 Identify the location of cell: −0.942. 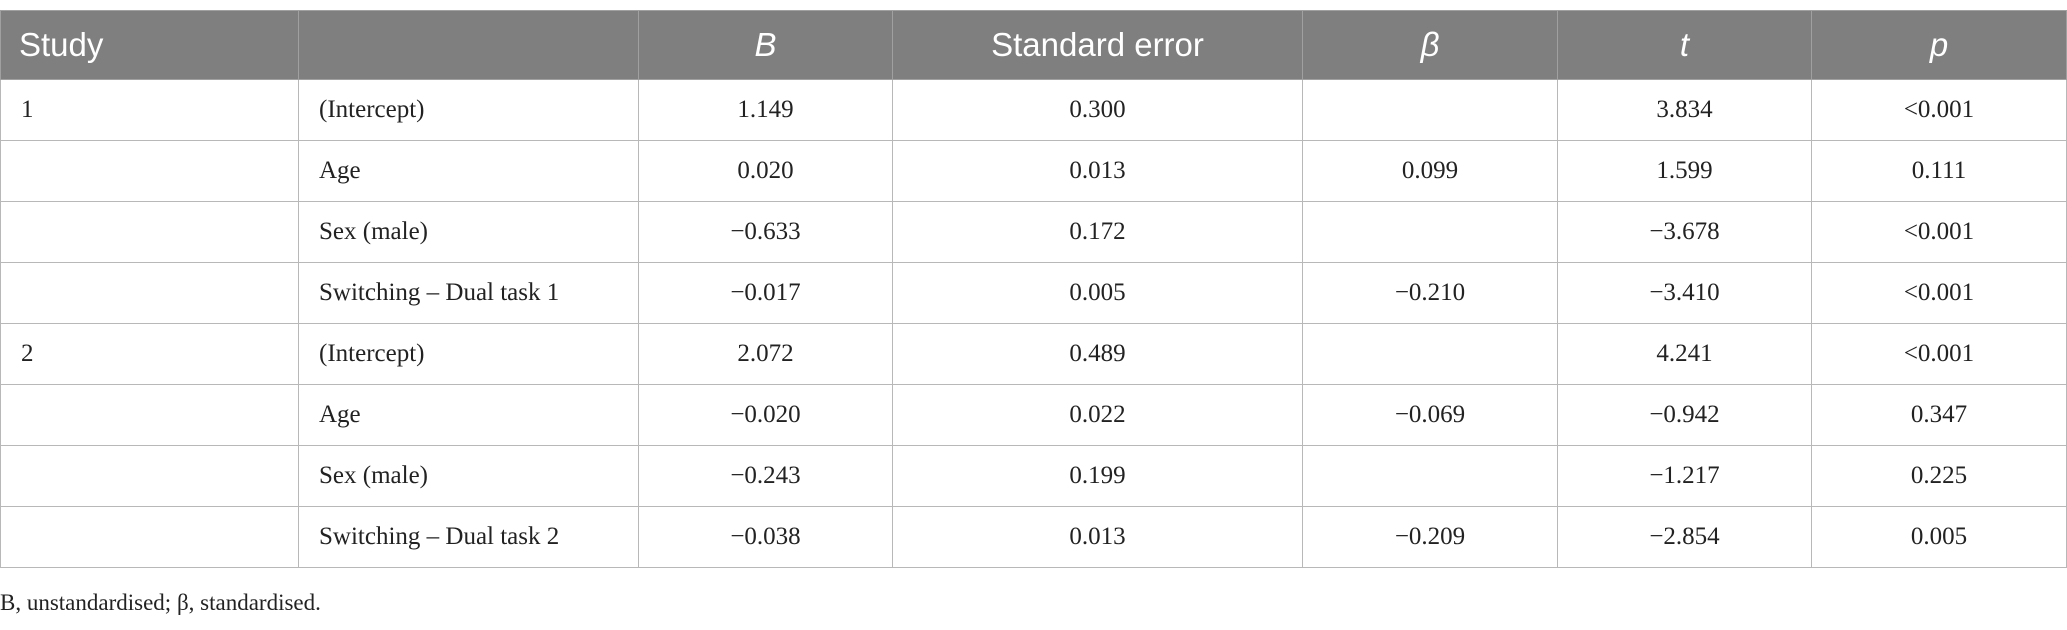
(1684, 415).